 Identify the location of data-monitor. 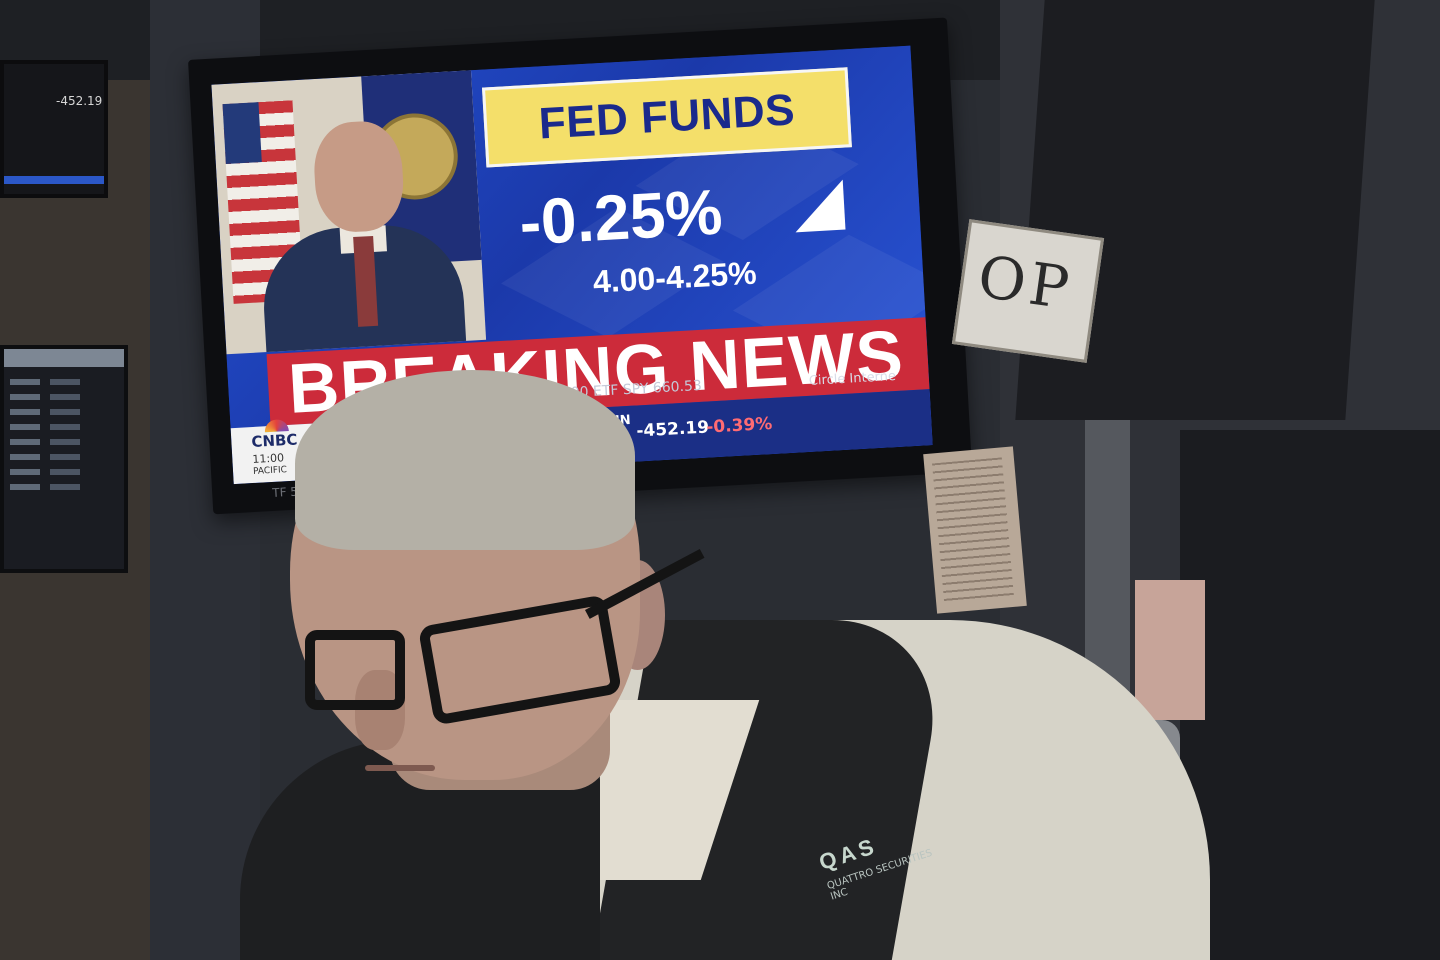
(64, 459).